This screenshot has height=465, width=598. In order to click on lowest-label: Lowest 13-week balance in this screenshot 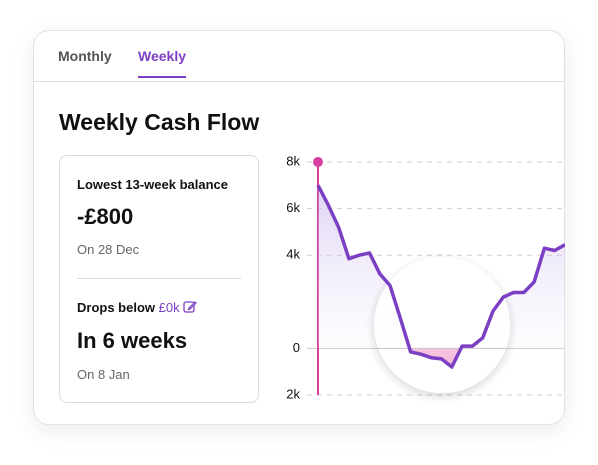, I will do `click(153, 184)`.